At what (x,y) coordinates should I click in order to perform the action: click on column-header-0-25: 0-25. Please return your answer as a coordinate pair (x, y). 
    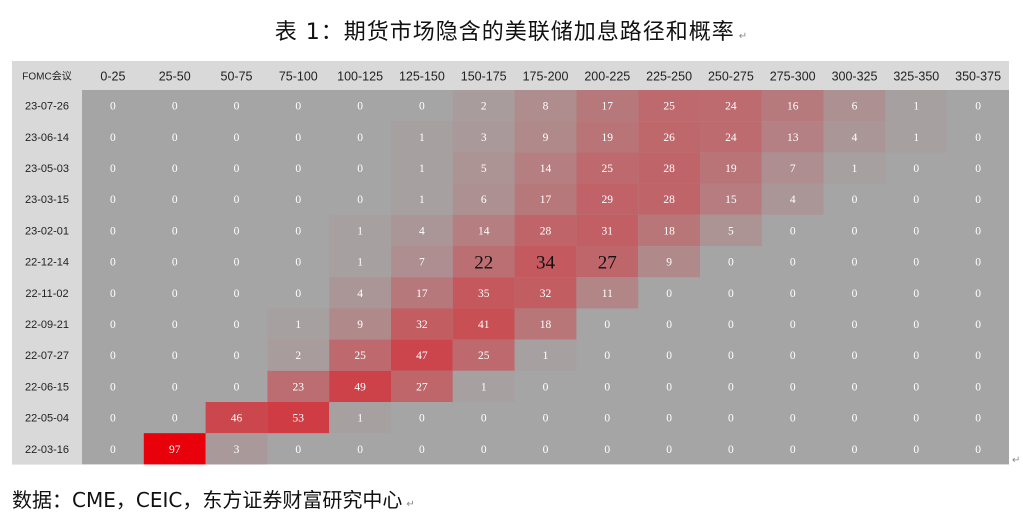
    Looking at the image, I should click on (112, 77).